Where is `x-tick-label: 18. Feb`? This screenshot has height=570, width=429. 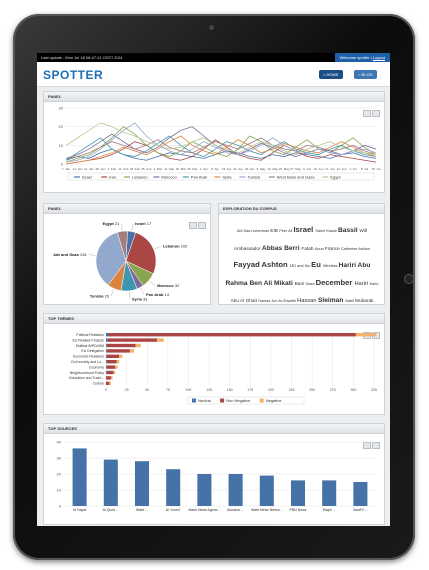 x-tick-label: 18. Feb is located at coordinates (135, 169).